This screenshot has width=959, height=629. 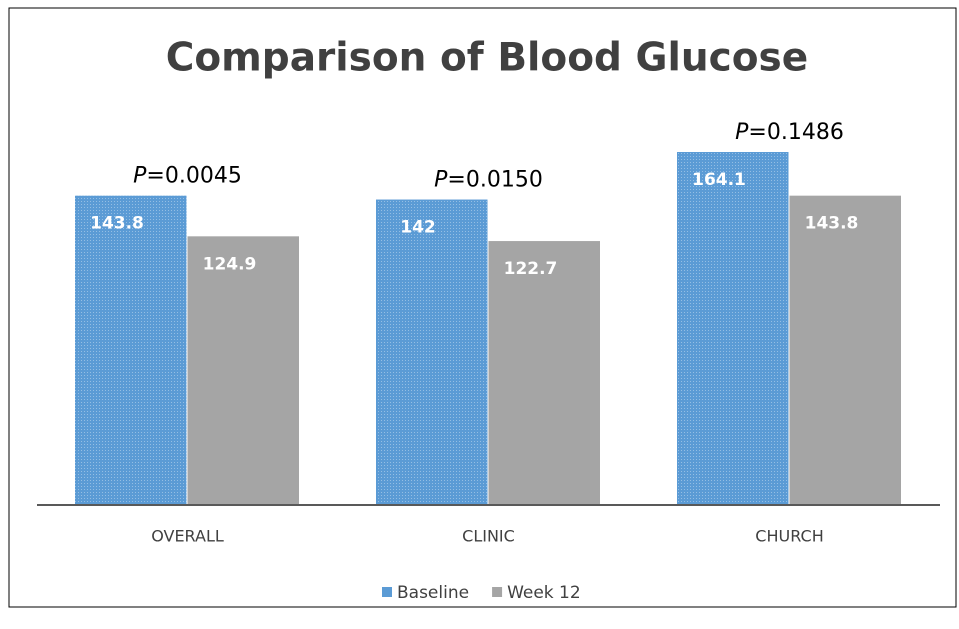 What do you see at coordinates (433, 593) in the screenshot?
I see `legend-label: Baseline` at bounding box center [433, 593].